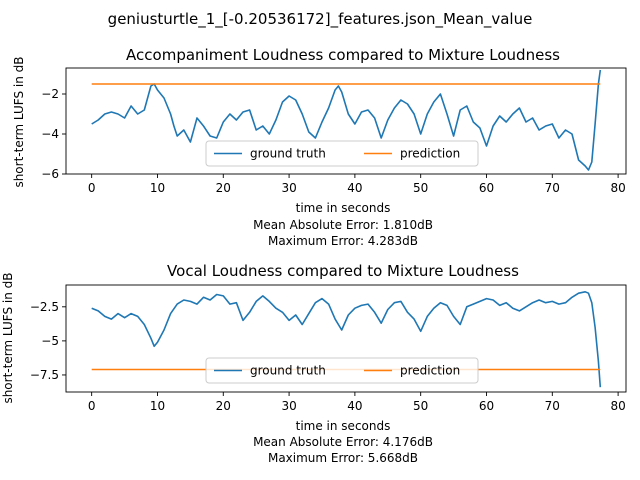  What do you see at coordinates (343, 241) in the screenshot?
I see `max-error-stat: Maximum Error: 4.283dB` at bounding box center [343, 241].